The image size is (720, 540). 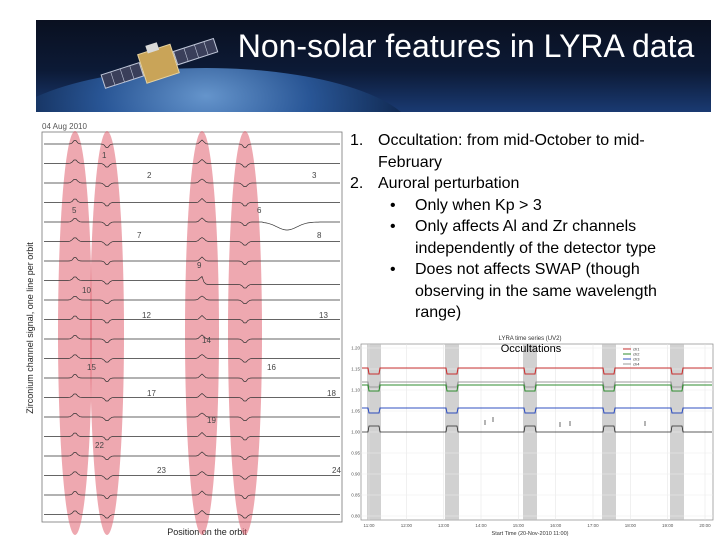 What do you see at coordinates (355, 348) in the screenshot?
I see `y-tick-label: 1.20` at bounding box center [355, 348].